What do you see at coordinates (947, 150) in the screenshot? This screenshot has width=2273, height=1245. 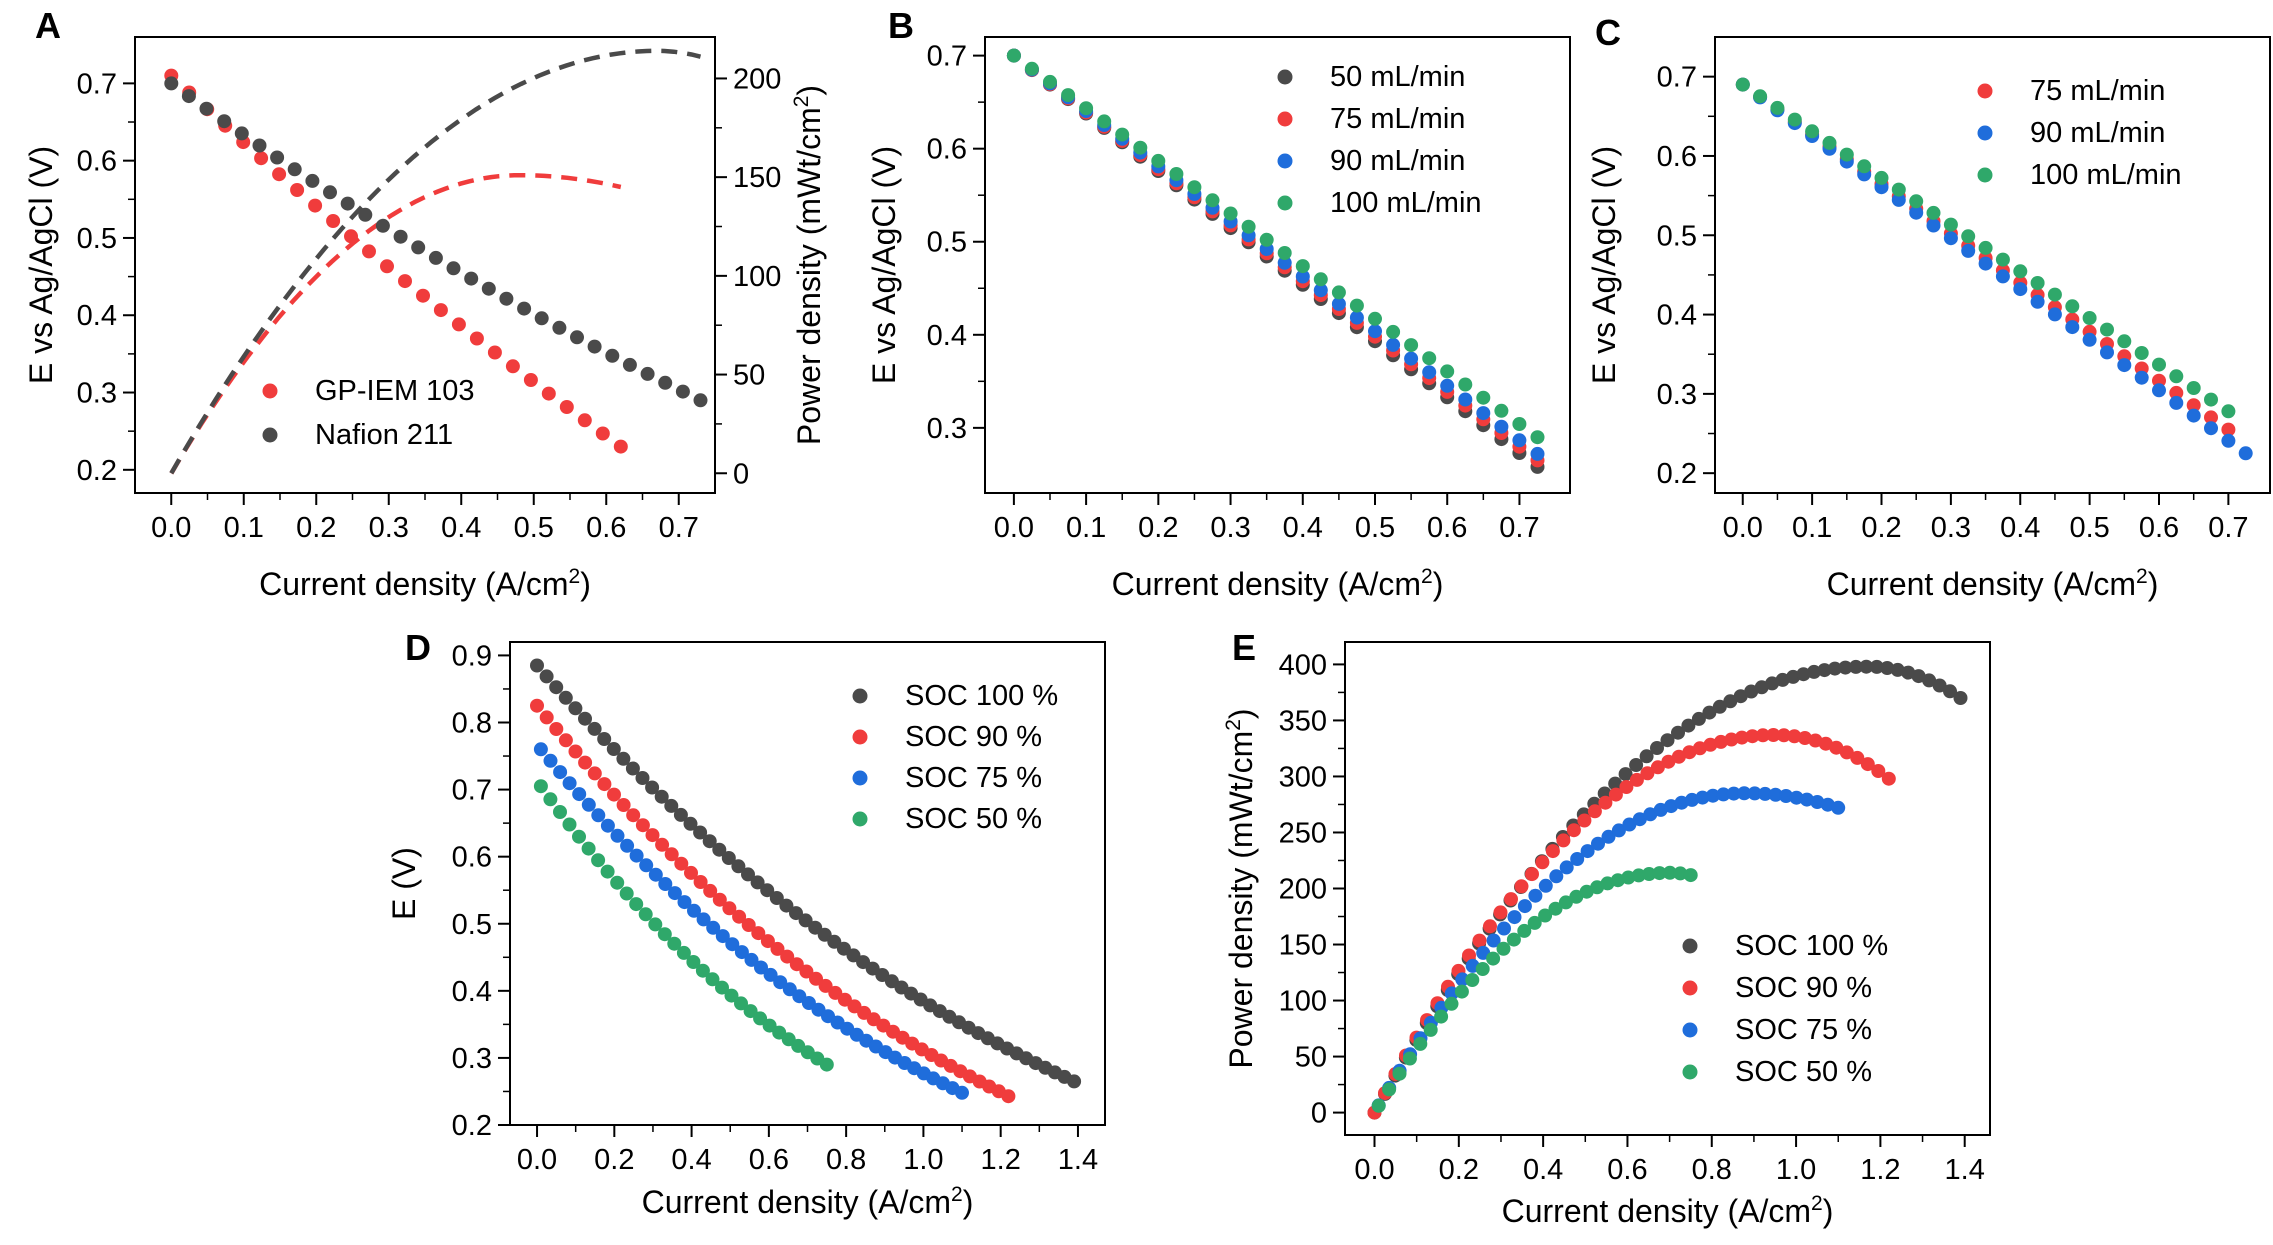 I see `y-tick-label: 0.6` at bounding box center [947, 150].